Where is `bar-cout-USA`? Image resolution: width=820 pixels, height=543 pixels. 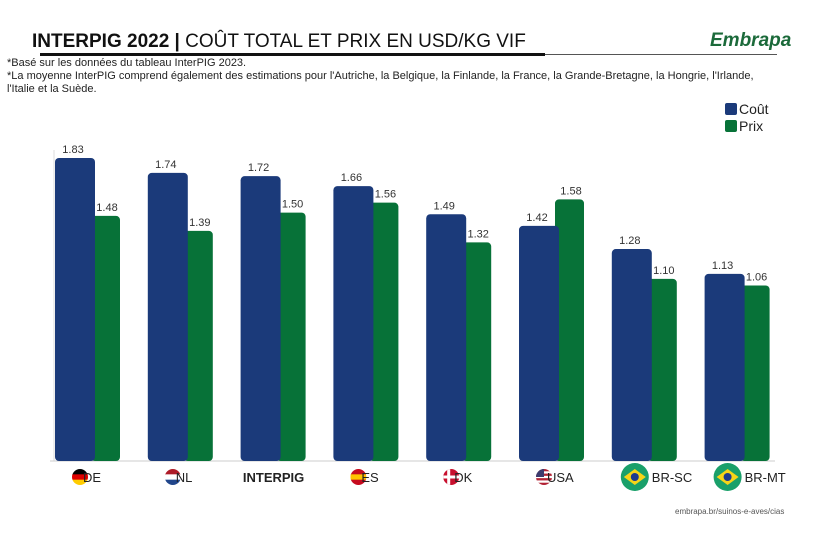
bar-cout-USA is located at coordinates (539, 343).